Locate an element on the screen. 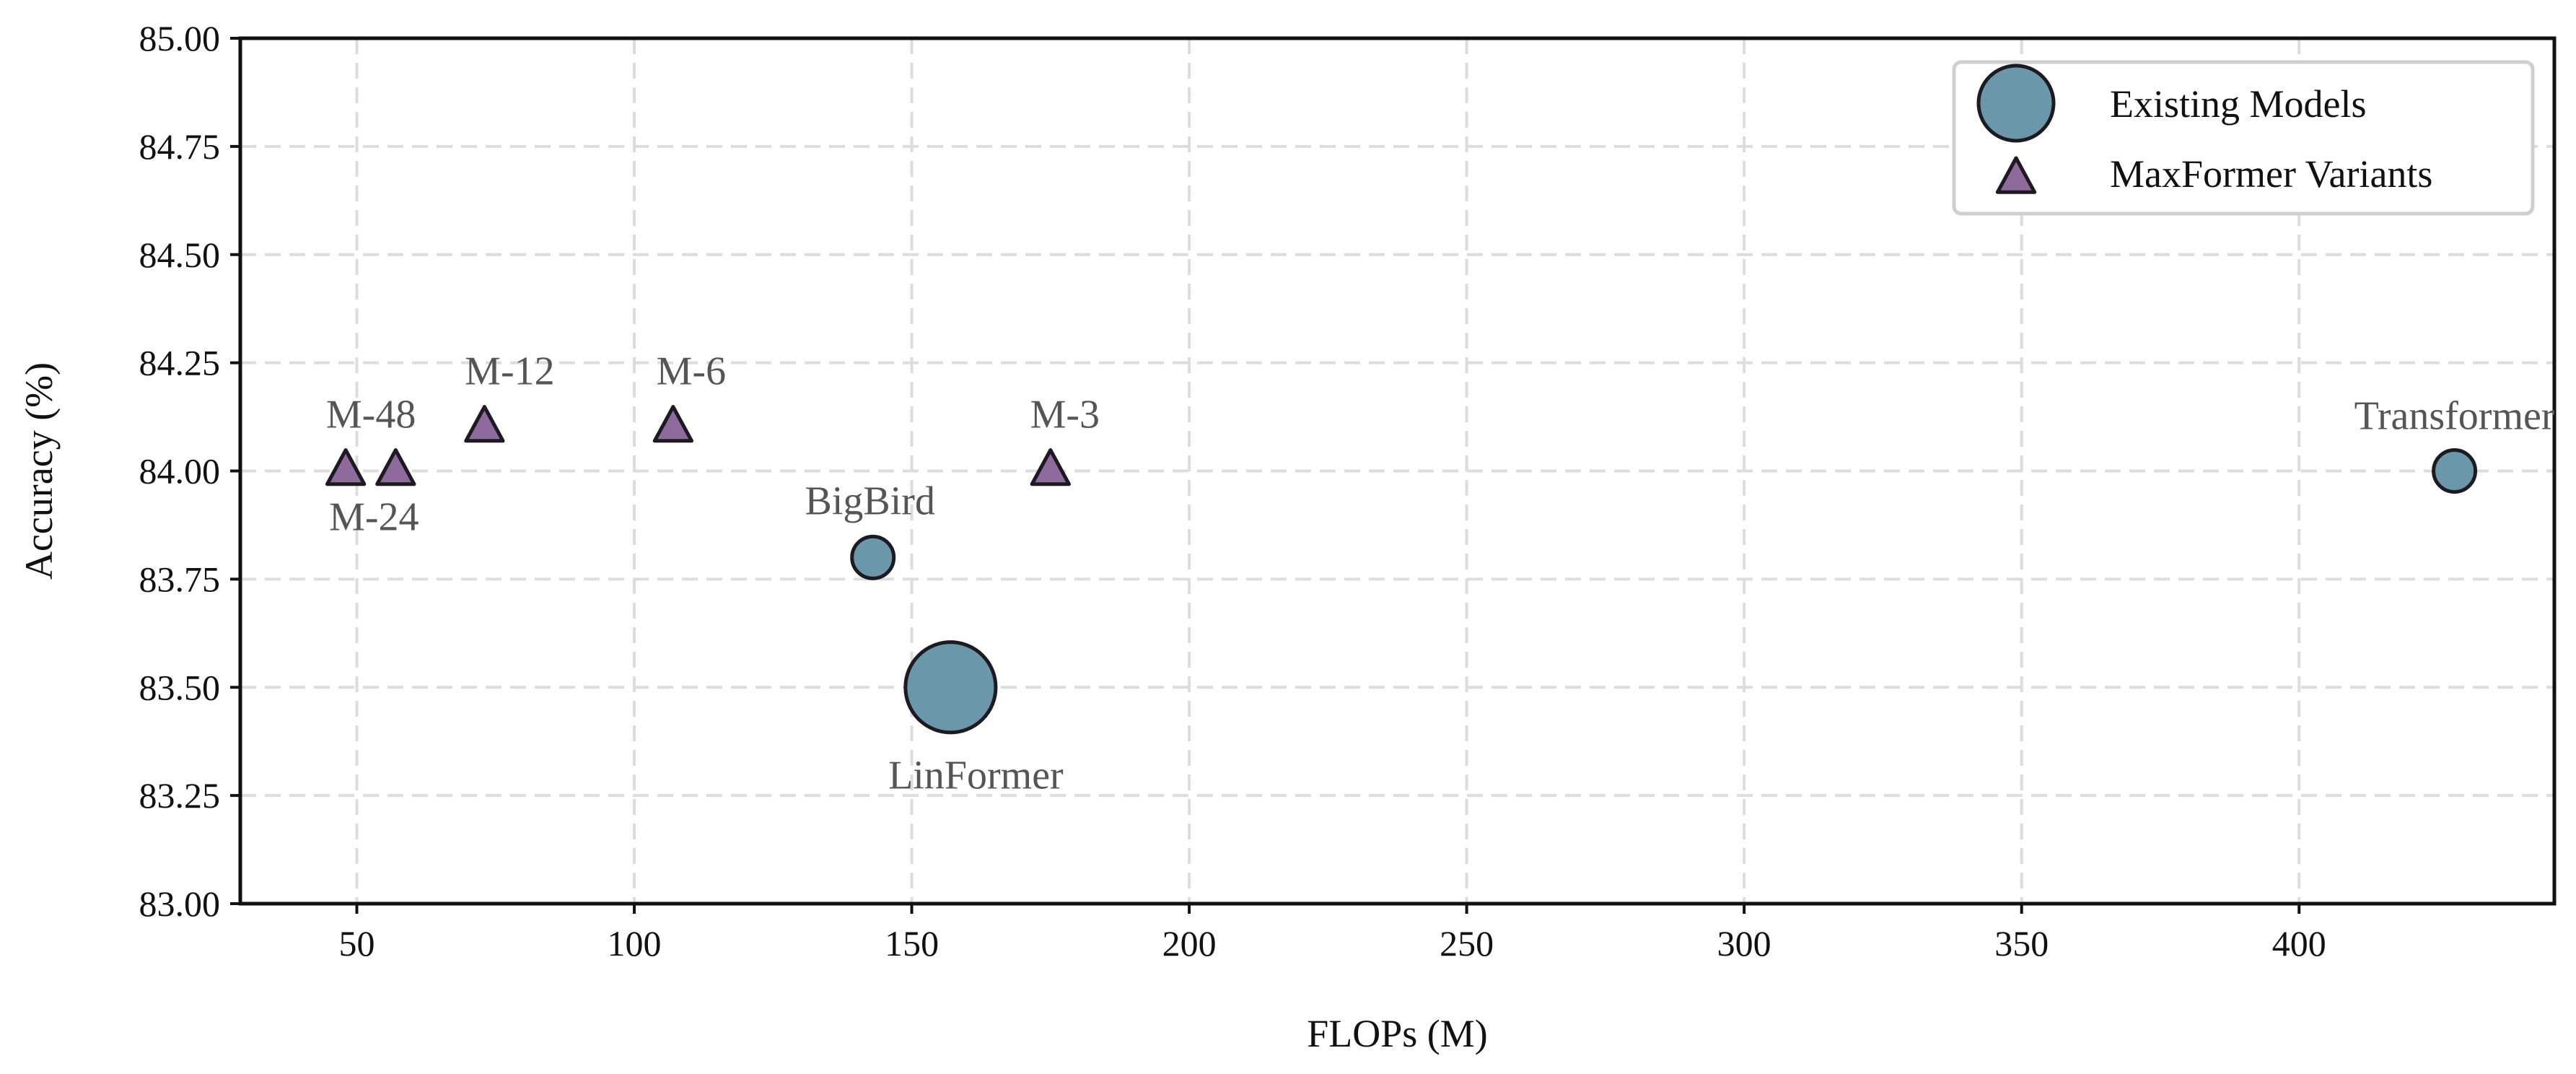 The image size is (2576, 1074). y-tick-label: 83.50 is located at coordinates (180, 687).